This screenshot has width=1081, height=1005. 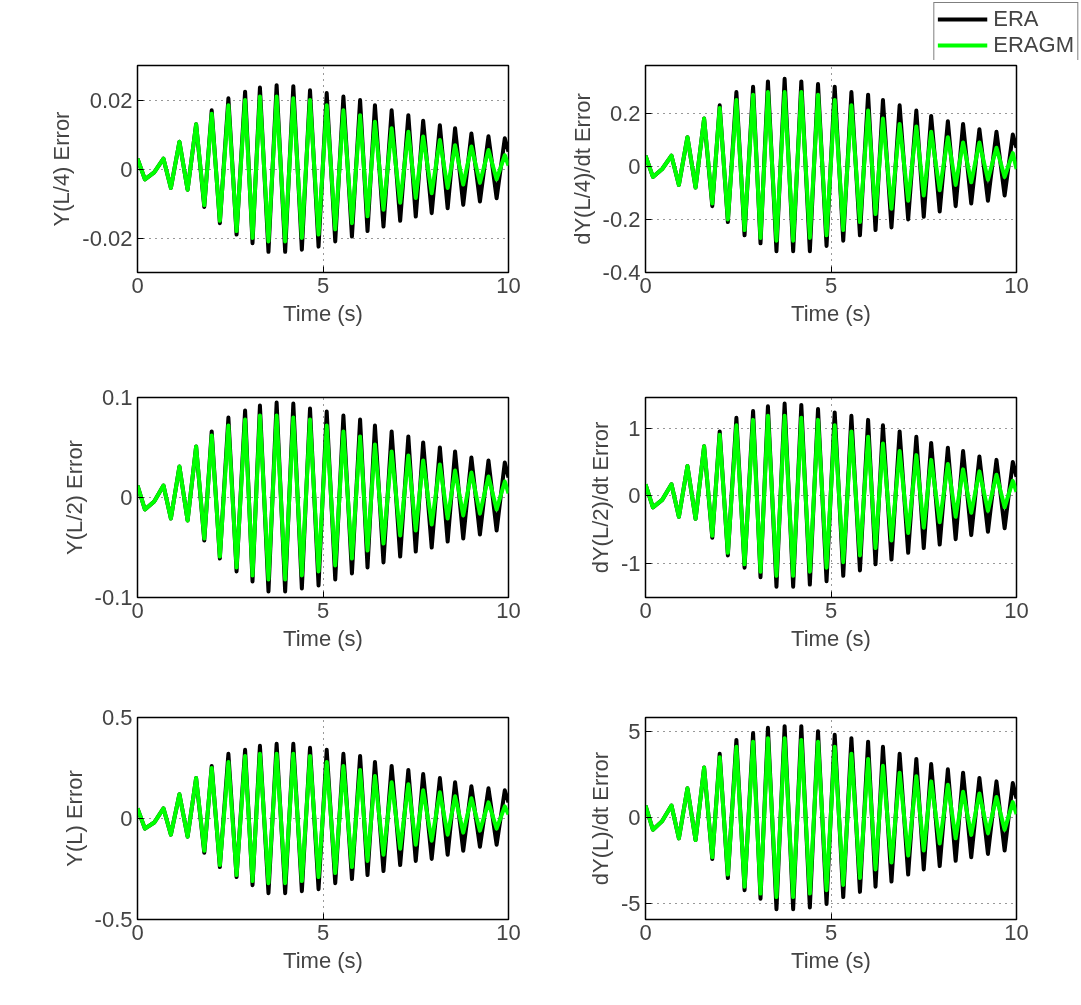 What do you see at coordinates (62, 169) in the screenshot?
I see `y-axis-title: Y(L/4) Error` at bounding box center [62, 169].